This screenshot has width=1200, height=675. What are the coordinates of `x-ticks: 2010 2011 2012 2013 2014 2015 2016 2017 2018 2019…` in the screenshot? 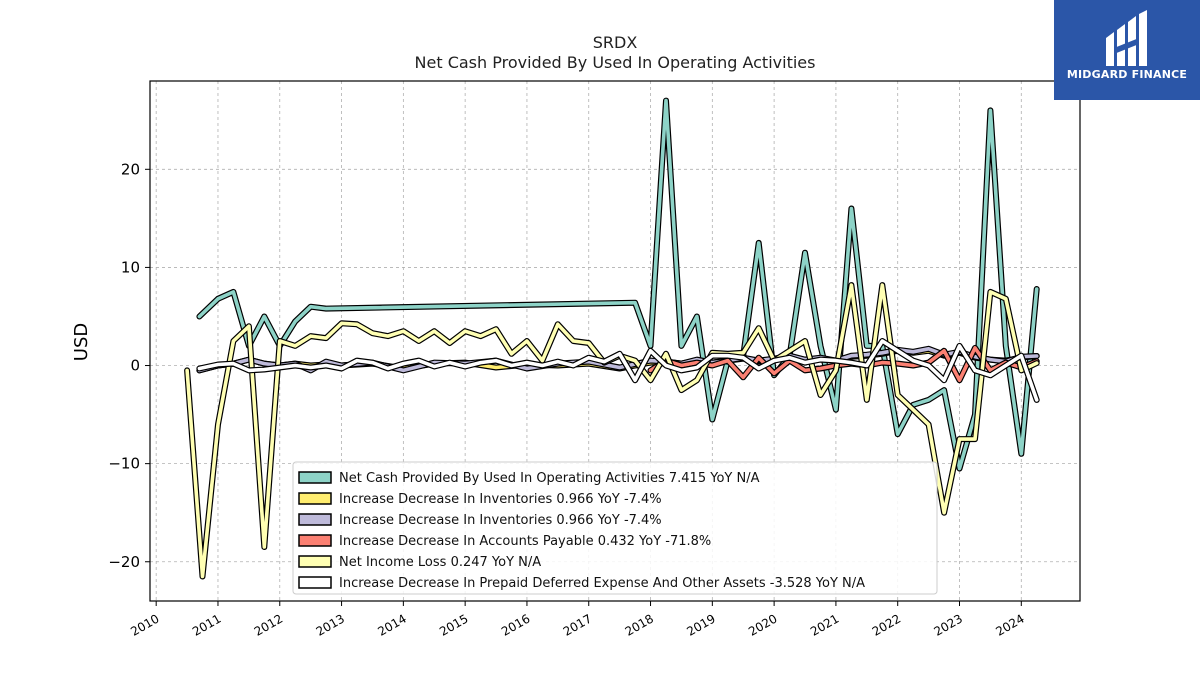 It's located at (577, 620).